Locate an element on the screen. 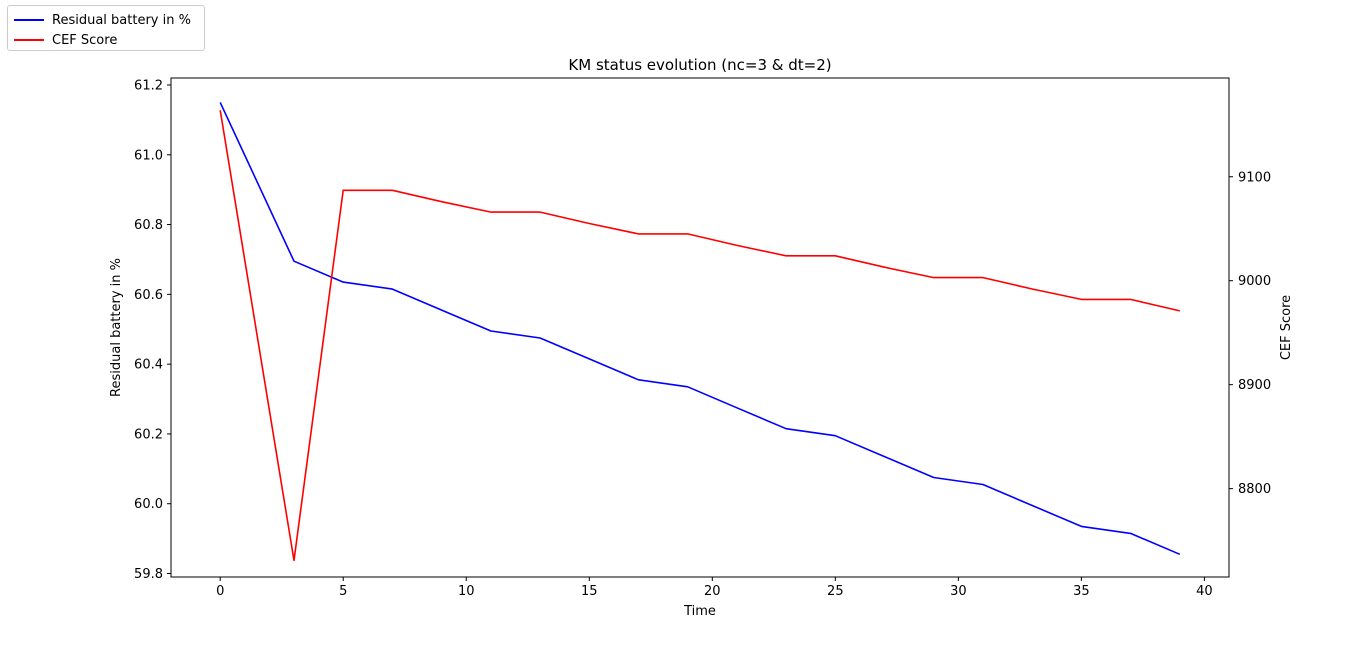 This screenshot has height=647, width=1366. y-axis-label-left: Residual battery in % is located at coordinates (116, 327).